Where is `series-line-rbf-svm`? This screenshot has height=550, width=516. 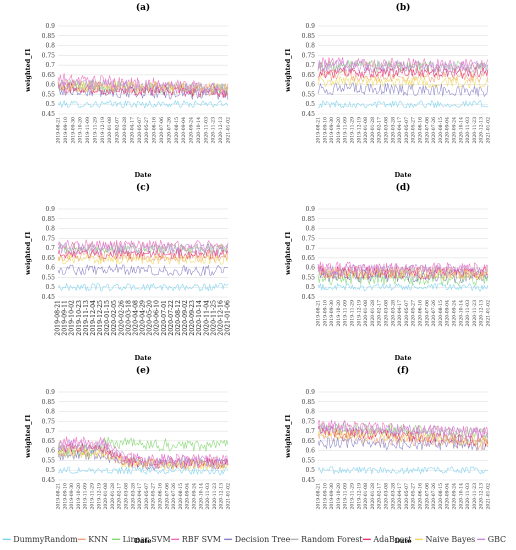 series-line-rbf-svm is located at coordinates (403, 269).